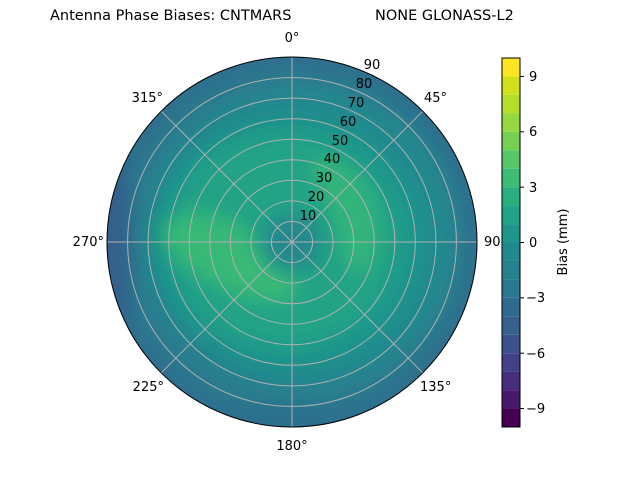  What do you see at coordinates (495, 242) in the screenshot?
I see `angle-label: 90°` at bounding box center [495, 242].